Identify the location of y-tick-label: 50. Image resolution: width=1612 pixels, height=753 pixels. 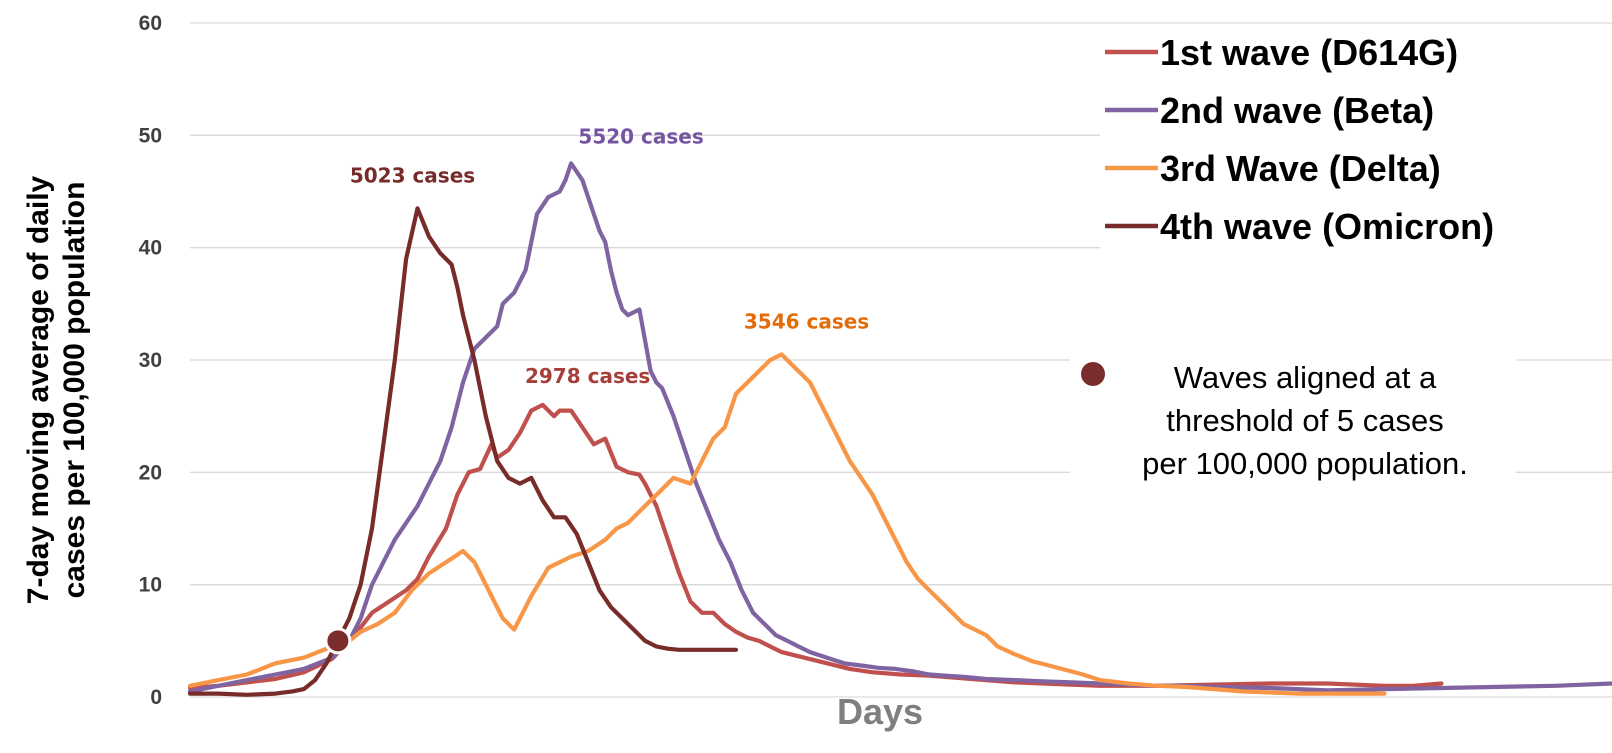
(150, 135).